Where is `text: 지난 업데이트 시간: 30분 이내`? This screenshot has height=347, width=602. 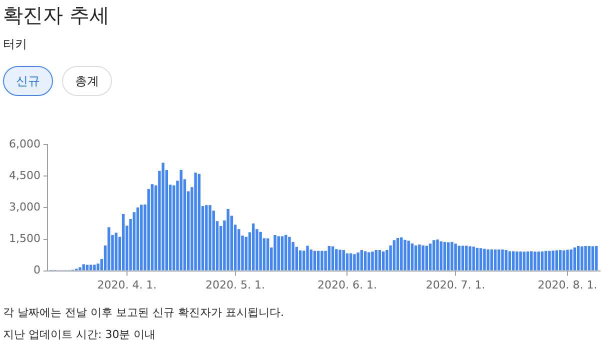 text: 지난 업데이트 시간: 30분 이내 is located at coordinates (79, 334).